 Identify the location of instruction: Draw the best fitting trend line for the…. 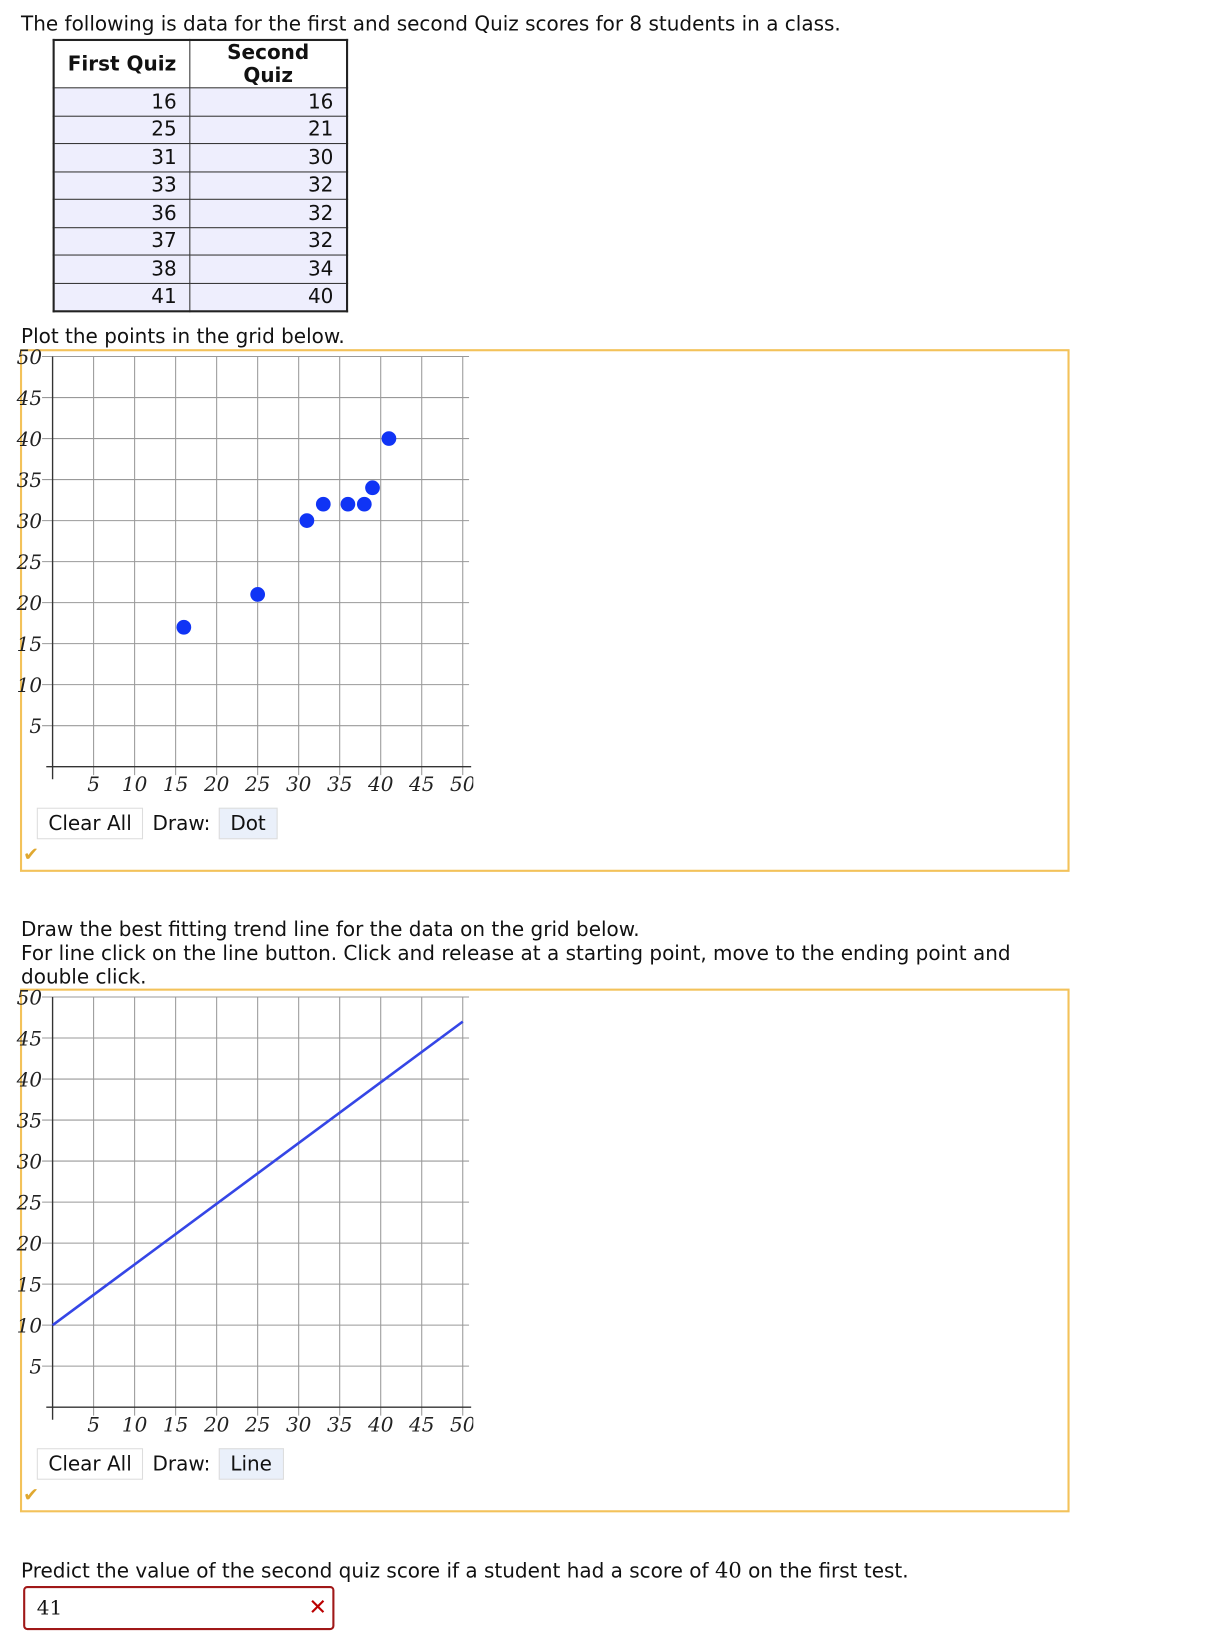
(330, 930).